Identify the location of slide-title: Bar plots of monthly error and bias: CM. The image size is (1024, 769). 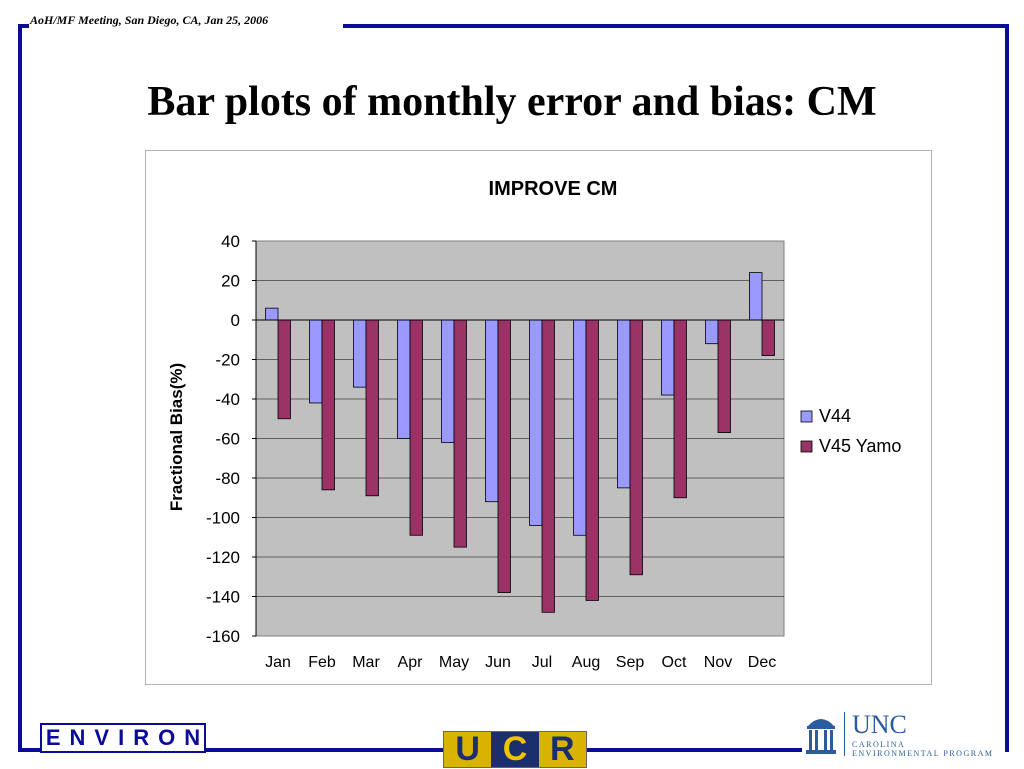
(512, 102).